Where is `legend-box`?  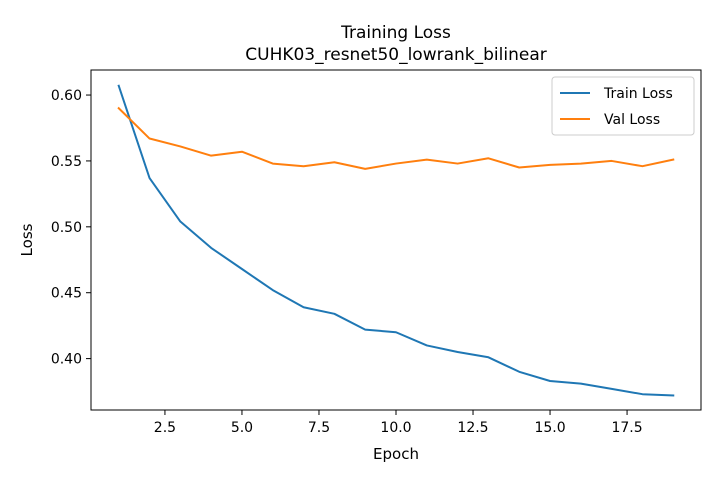
legend-box is located at coordinates (623, 106).